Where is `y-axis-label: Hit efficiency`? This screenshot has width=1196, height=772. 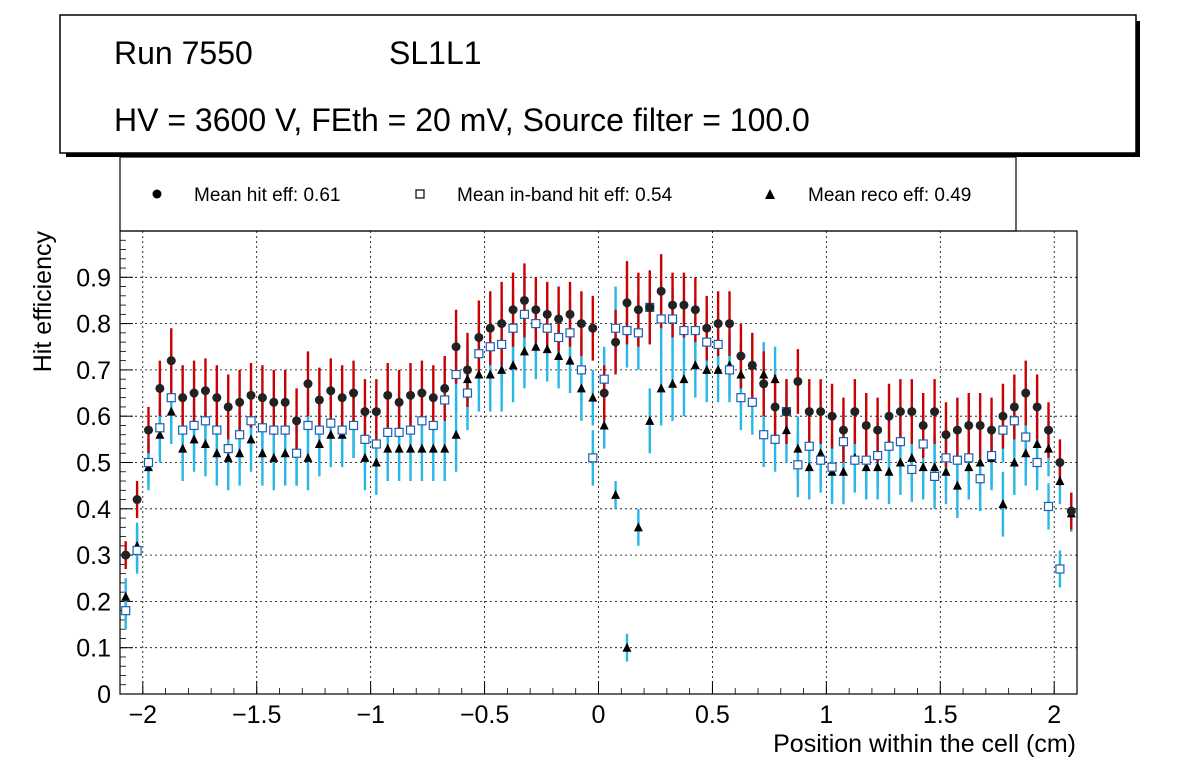 y-axis-label: Hit efficiency is located at coordinates (43, 302).